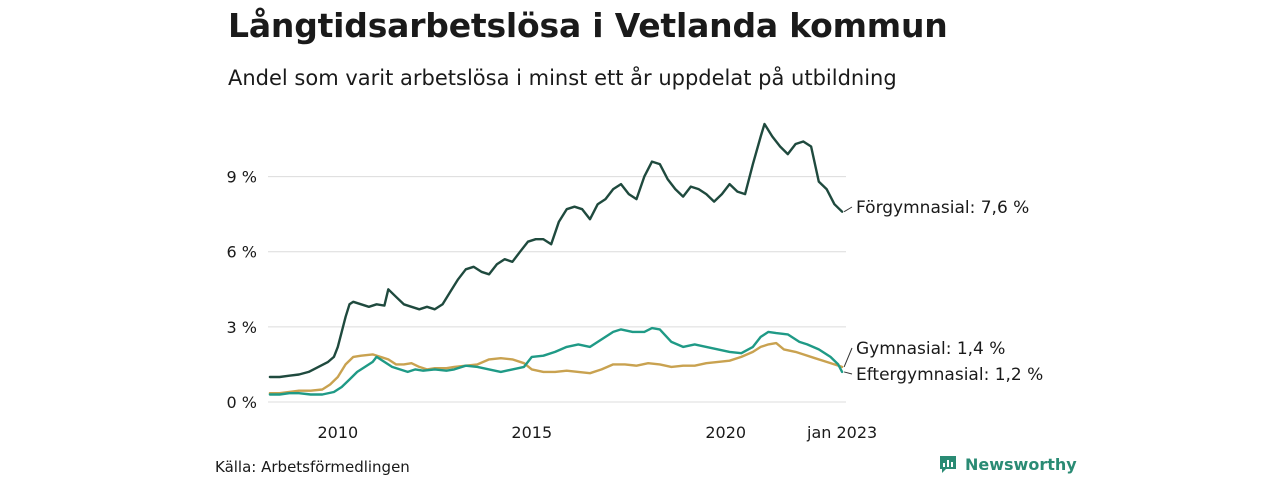 The width and height of the screenshot is (1280, 480). Describe the element at coordinates (312, 467) in the screenshot. I see `source-note: Källa: Arbetsförmedlingen` at that location.